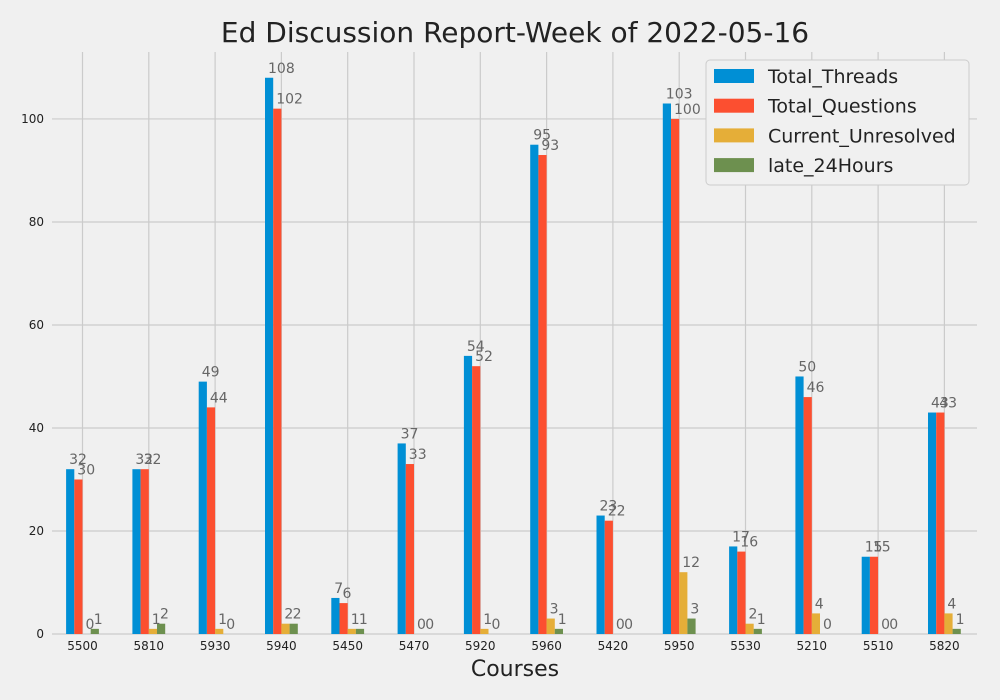 The image size is (1000, 700). Describe the element at coordinates (418, 455) in the screenshot. I see `bar-value-label: 33` at that location.